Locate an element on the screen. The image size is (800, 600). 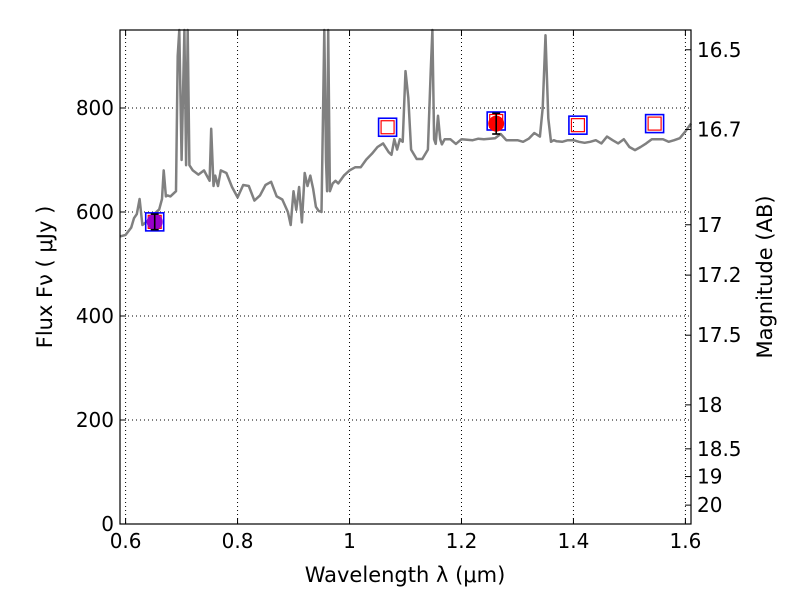
y-tick-label-2: 400 is located at coordinates (95, 316).